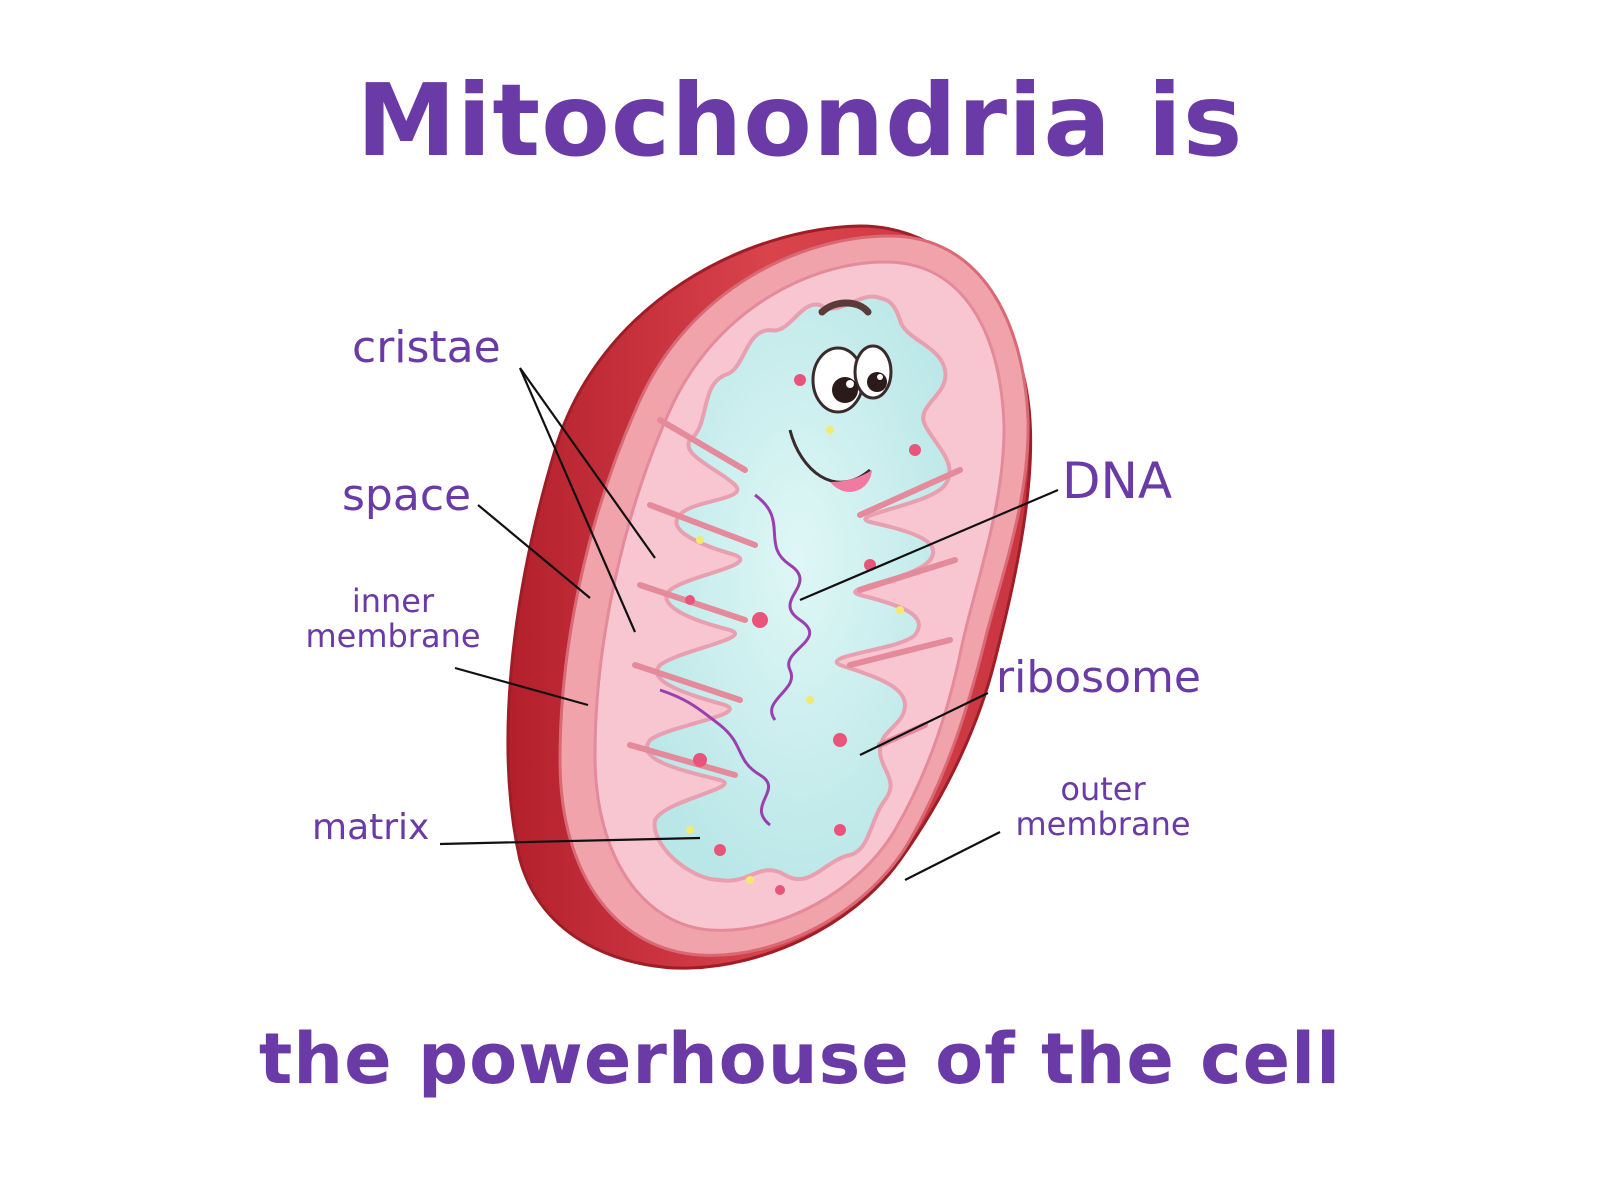 The height and width of the screenshot is (1200, 1600). I want to click on page-title: Mitochondria is, so click(800, 120).